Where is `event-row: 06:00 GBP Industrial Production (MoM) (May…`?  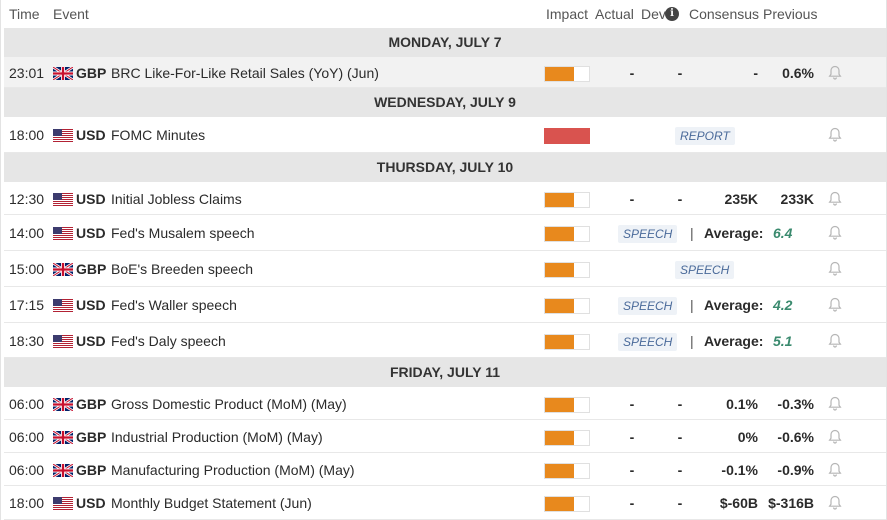
event-row: 06:00 GBP Industrial Production (MoM) (May… is located at coordinates (445, 436).